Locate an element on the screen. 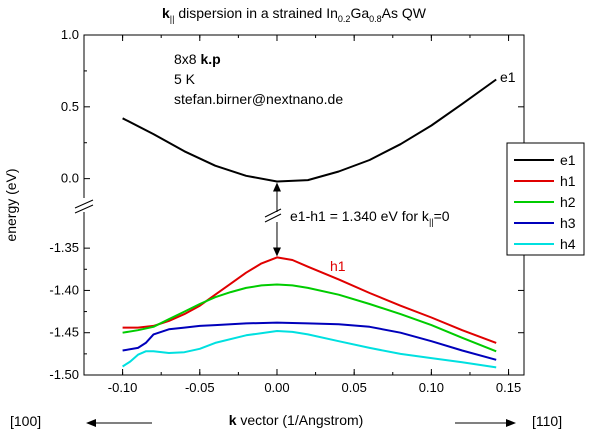 The width and height of the screenshot is (589, 440). y-tick-label: 0.0 is located at coordinates (70, 178).